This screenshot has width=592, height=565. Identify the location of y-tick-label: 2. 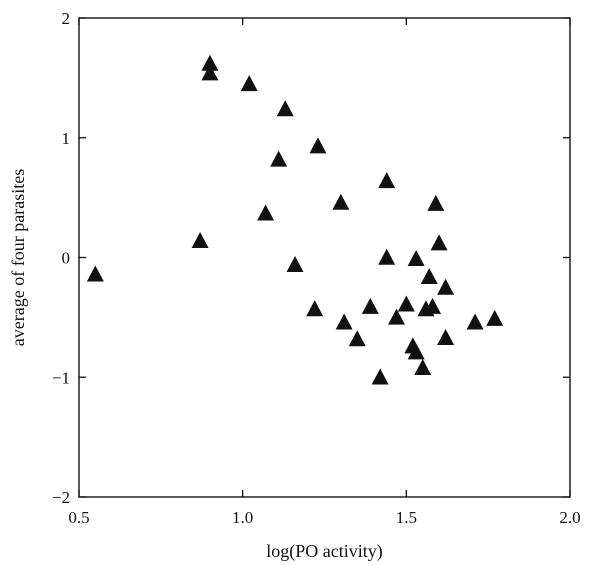
(66, 18).